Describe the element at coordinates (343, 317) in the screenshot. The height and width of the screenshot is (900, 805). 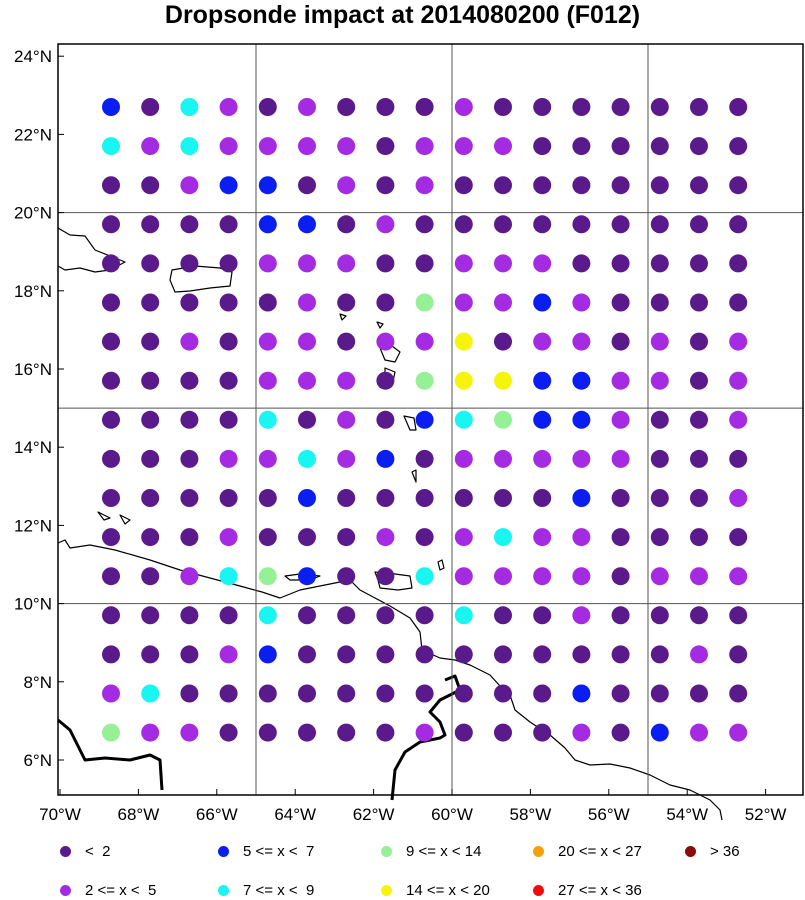
I see `antigua` at that location.